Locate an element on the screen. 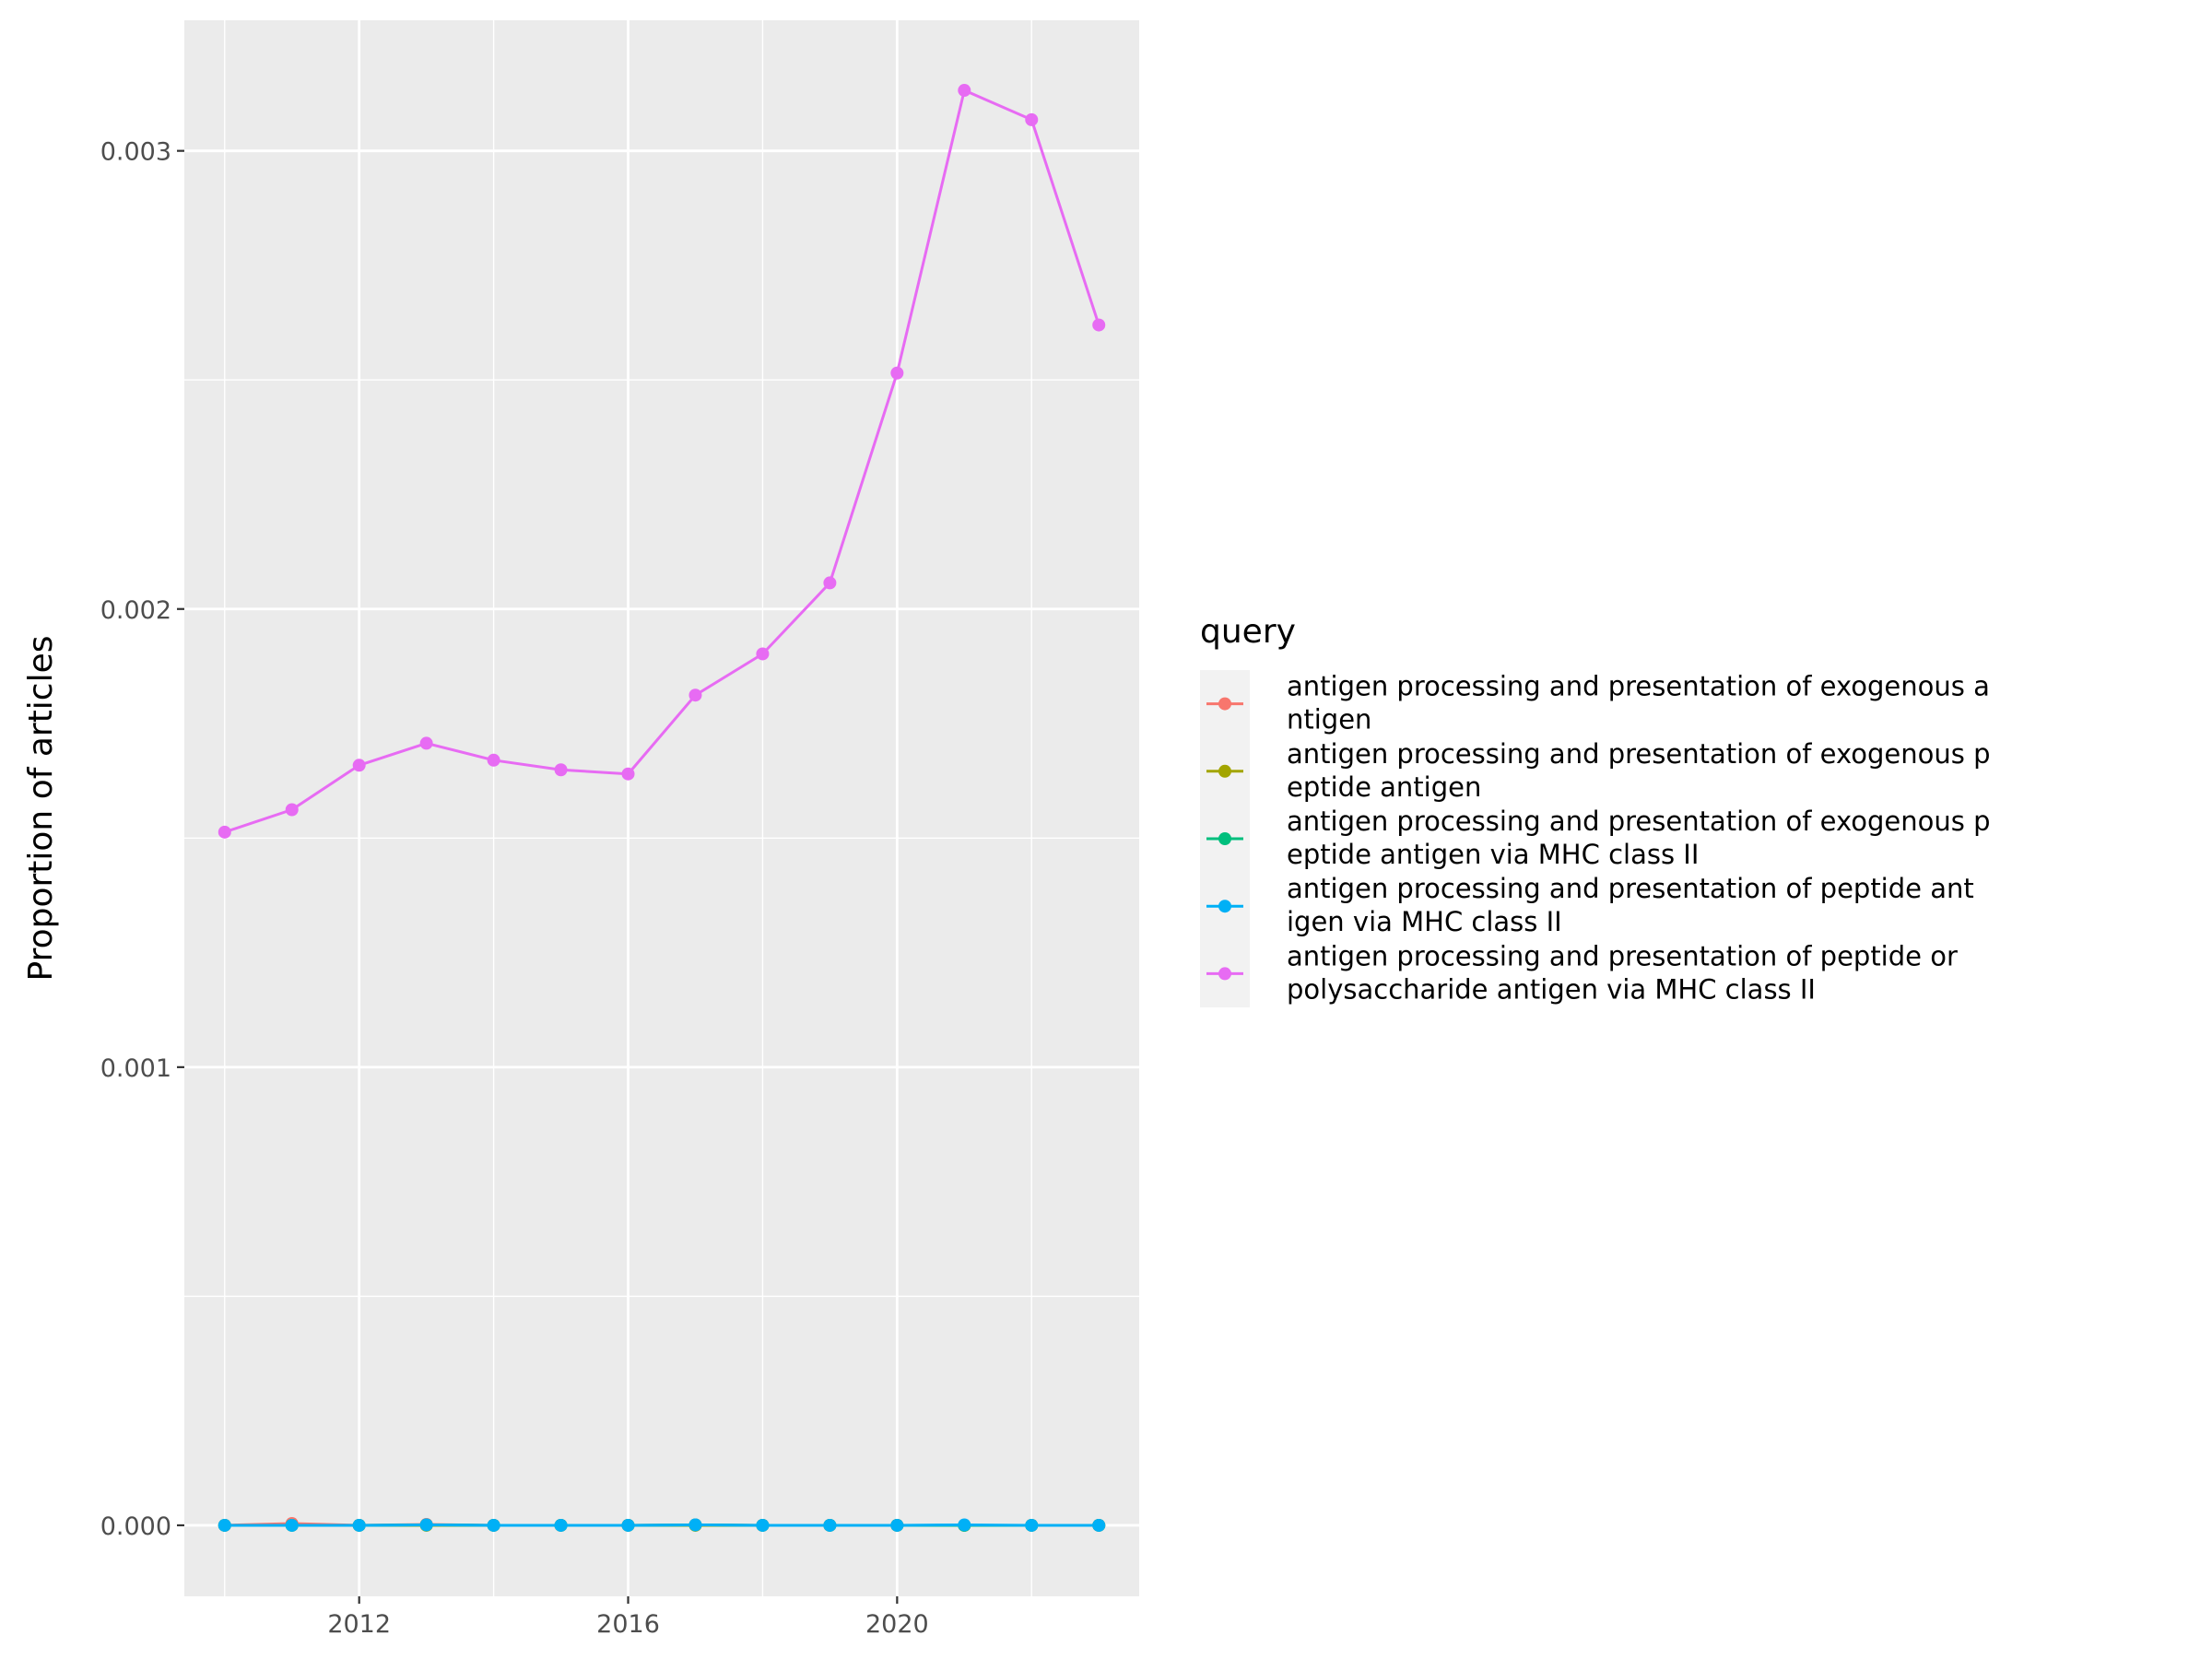 This screenshot has height=1659, width=2212. x-tick-label: 2016 is located at coordinates (628, 1624).